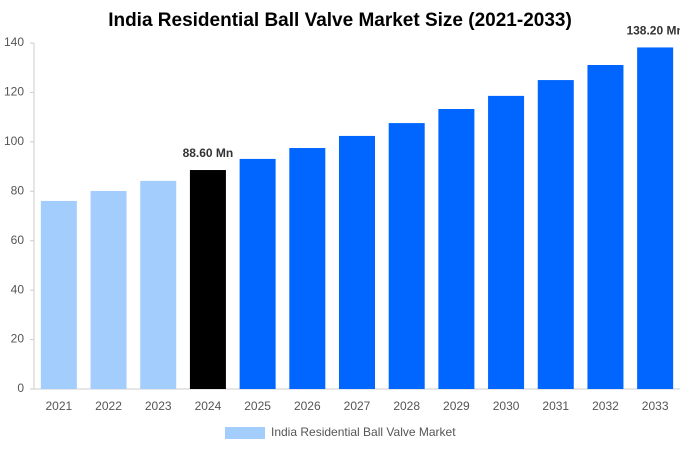 The height and width of the screenshot is (450, 680). Describe the element at coordinates (208, 406) in the screenshot. I see `x-tick-label: 2024` at that location.